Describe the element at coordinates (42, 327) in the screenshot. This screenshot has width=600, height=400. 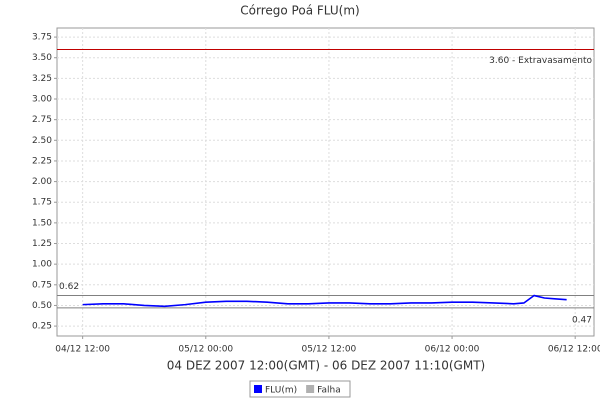
I see `y-tick-label: 0.25` at that location.